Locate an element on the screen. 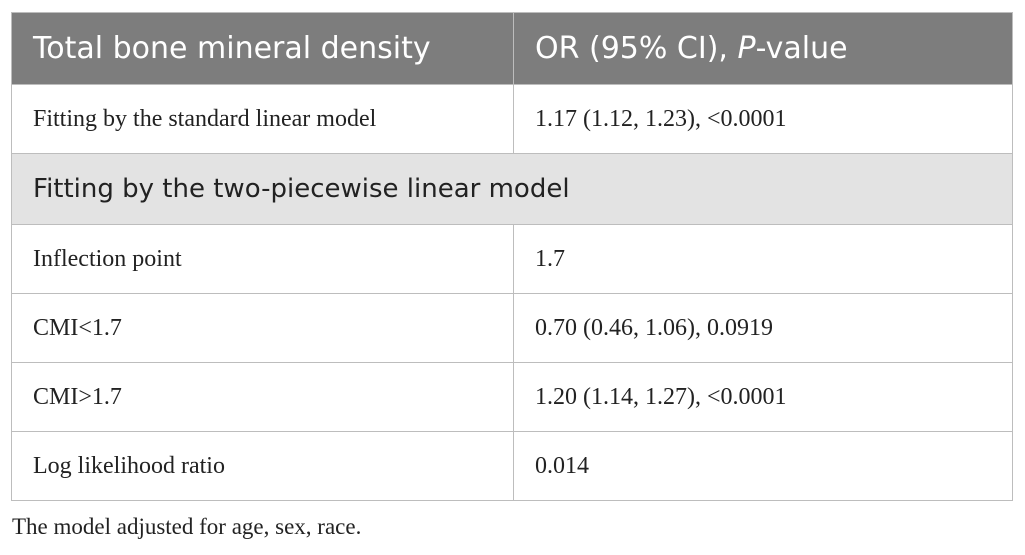 The height and width of the screenshot is (555, 1025). cell: Log likelihood ratio is located at coordinates (262, 466).